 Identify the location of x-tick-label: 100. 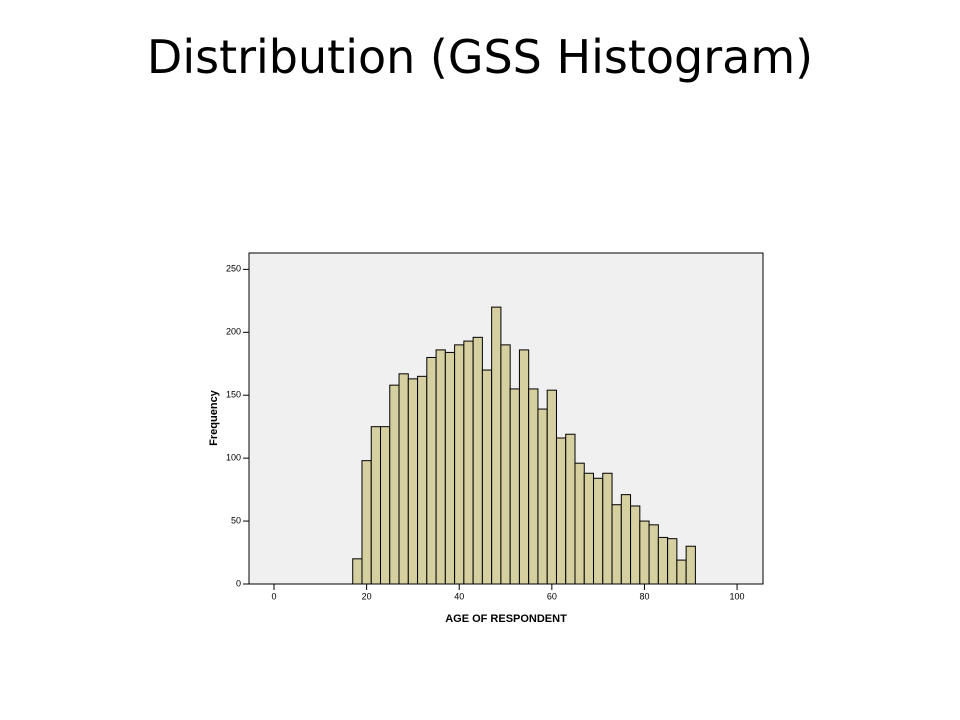
(737, 596).